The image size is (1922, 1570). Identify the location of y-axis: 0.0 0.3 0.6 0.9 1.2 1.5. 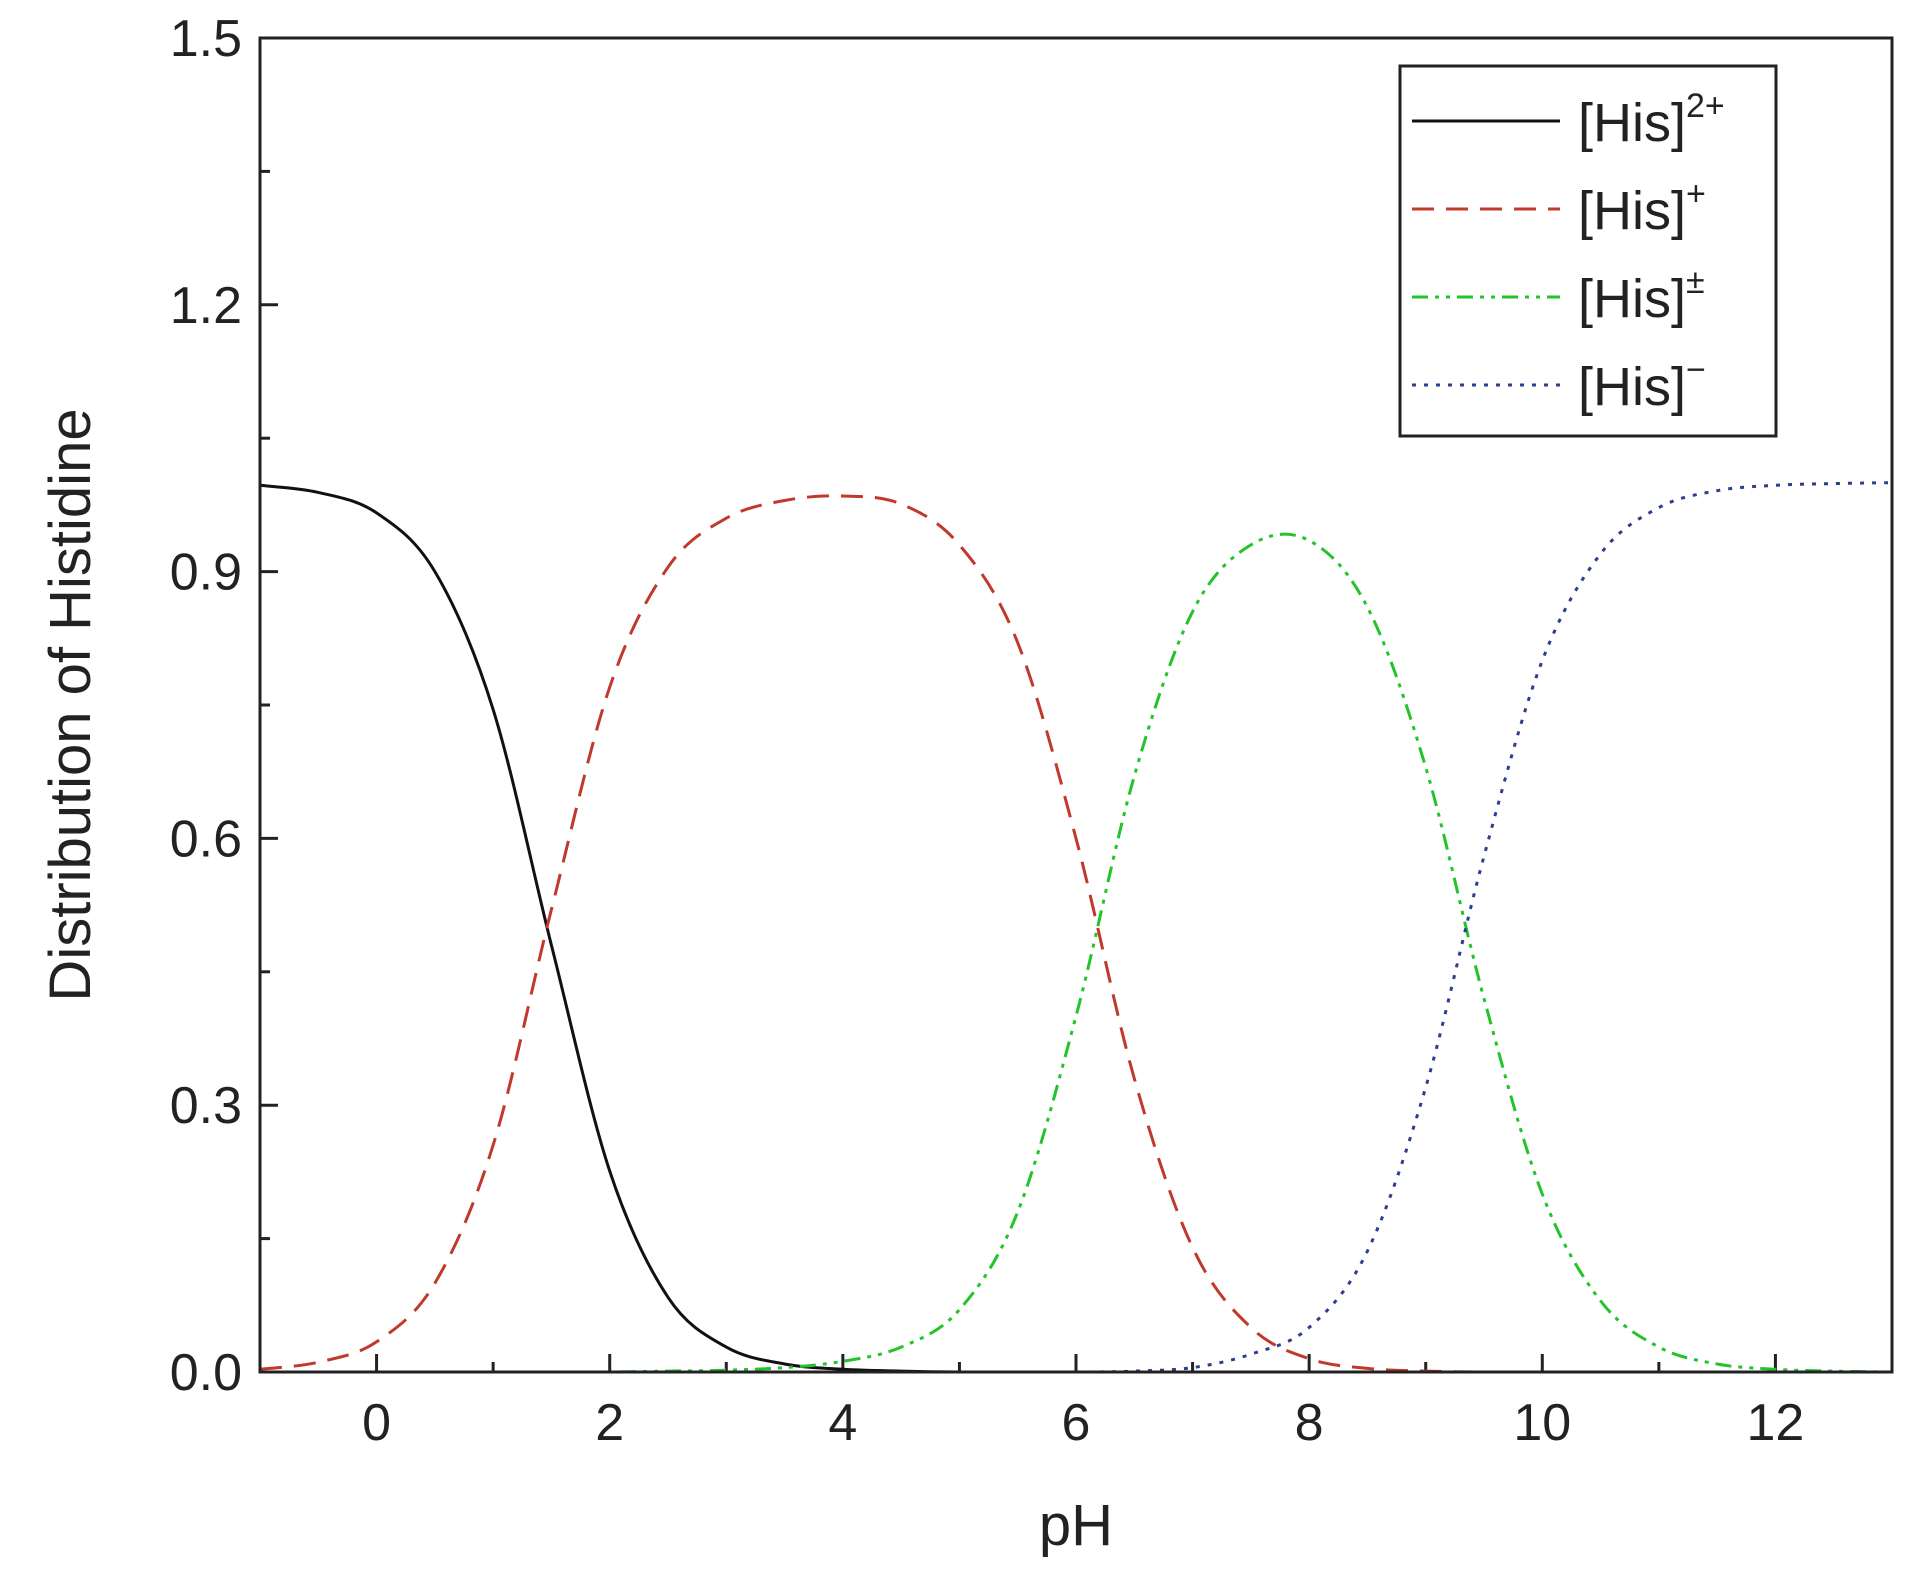
(224, 706).